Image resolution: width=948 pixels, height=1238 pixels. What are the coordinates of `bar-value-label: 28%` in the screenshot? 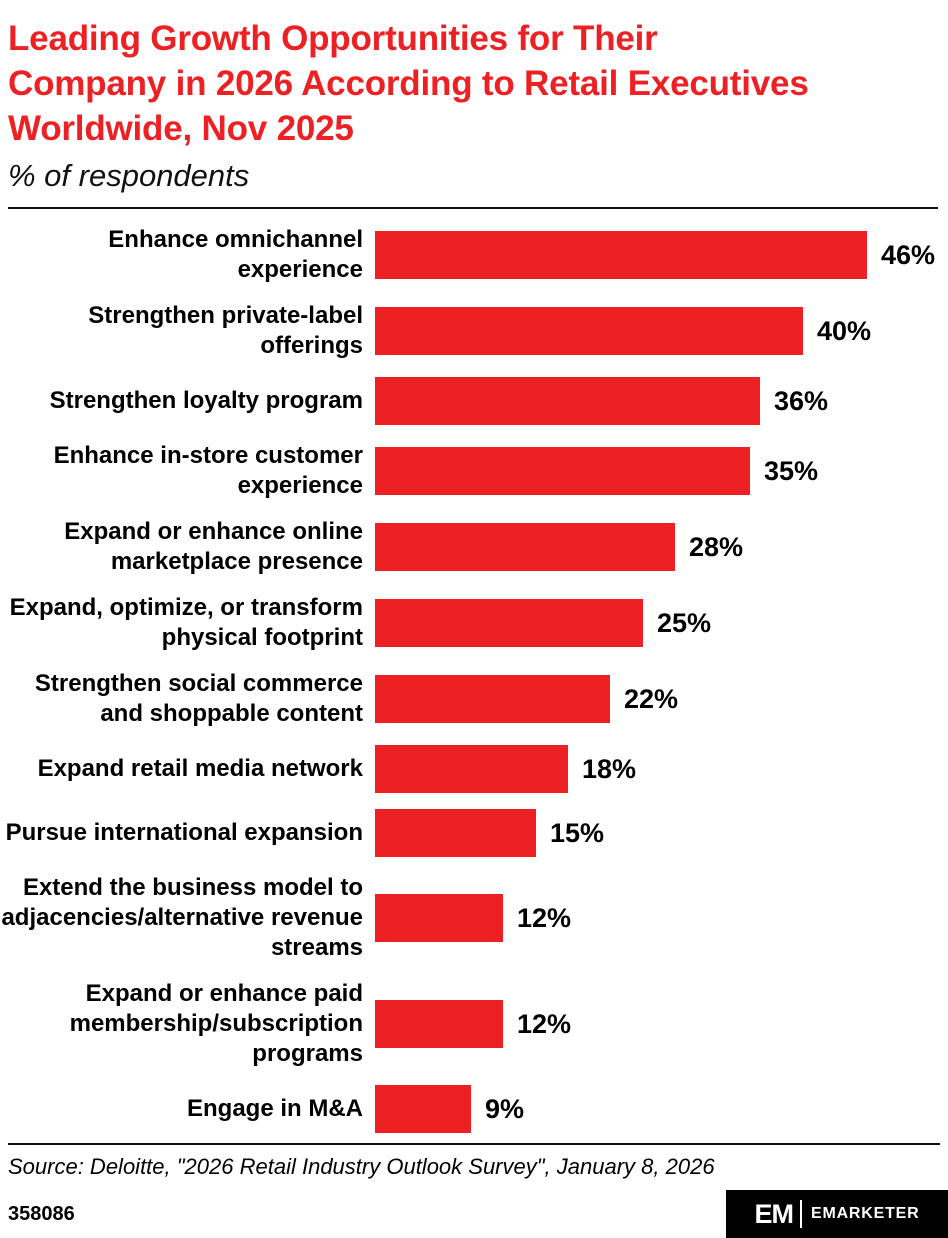 It's located at (716, 546).